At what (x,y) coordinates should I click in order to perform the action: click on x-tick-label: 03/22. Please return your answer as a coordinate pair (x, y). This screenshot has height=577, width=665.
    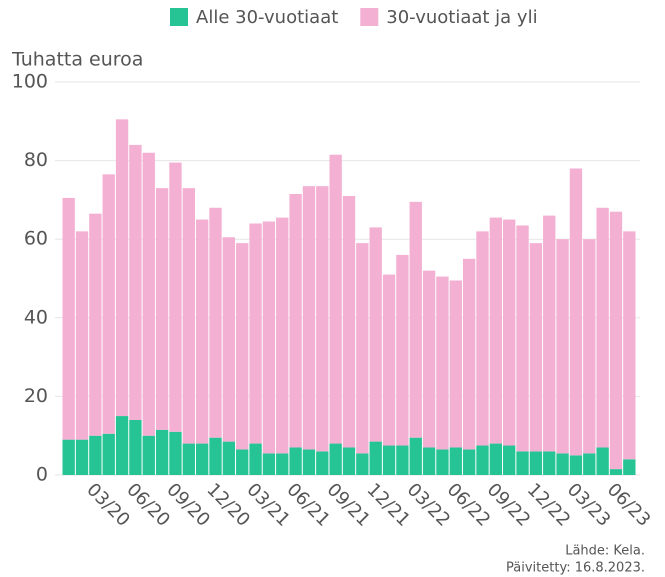
    Looking at the image, I should click on (429, 505).